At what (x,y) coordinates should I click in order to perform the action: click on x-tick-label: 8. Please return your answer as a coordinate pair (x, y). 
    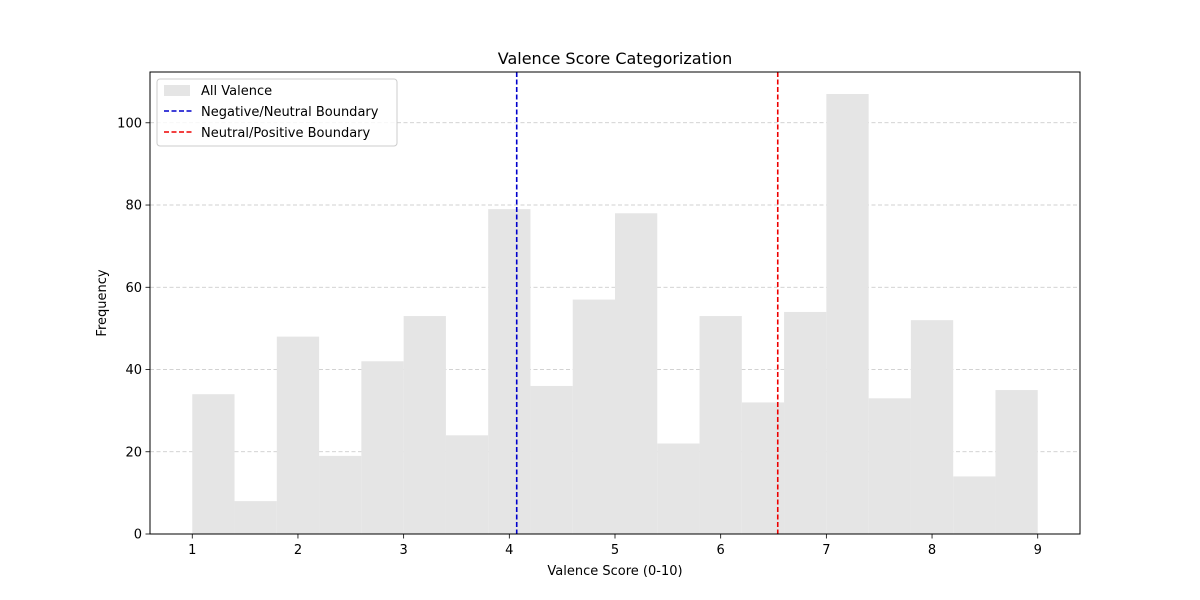
    Looking at the image, I should click on (932, 550).